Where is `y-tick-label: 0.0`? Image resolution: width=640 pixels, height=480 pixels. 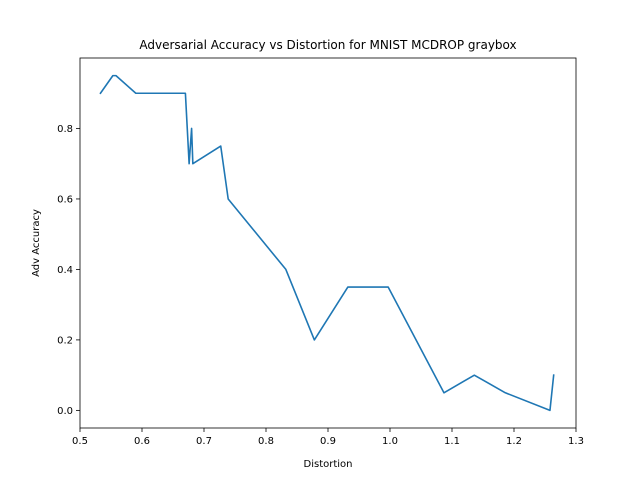 y-tick-label: 0.0 is located at coordinates (65, 411).